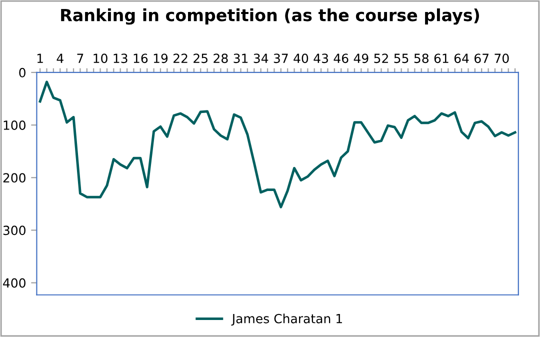 Image resolution: width=540 pixels, height=337 pixels. Describe the element at coordinates (221, 59) in the screenshot. I see `x-tick-label: 28` at that location.